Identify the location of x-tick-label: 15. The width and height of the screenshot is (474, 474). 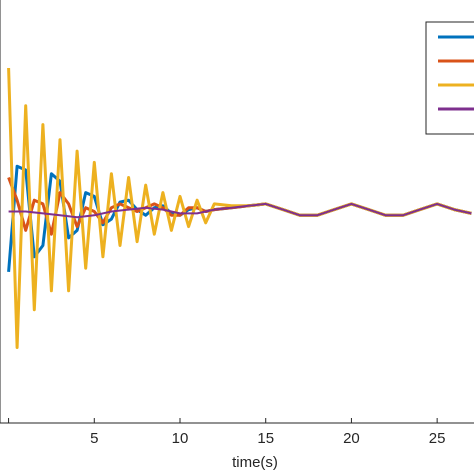
(265, 438).